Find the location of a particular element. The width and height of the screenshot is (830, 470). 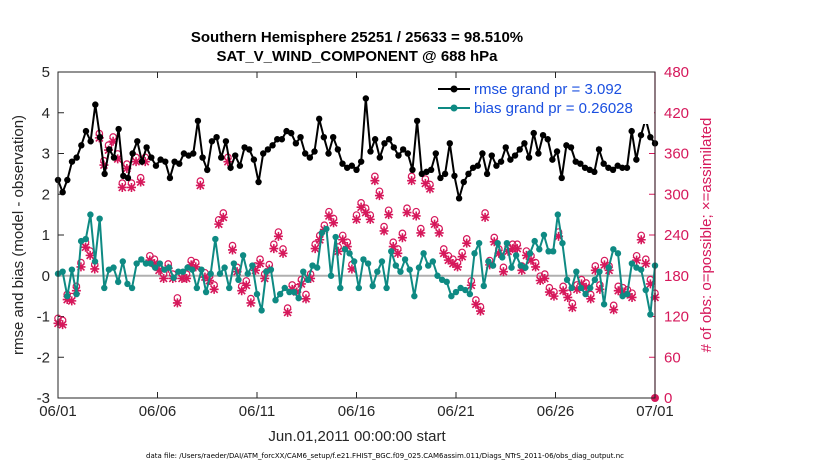

x-tick-label: 06/21 is located at coordinates (456, 411).